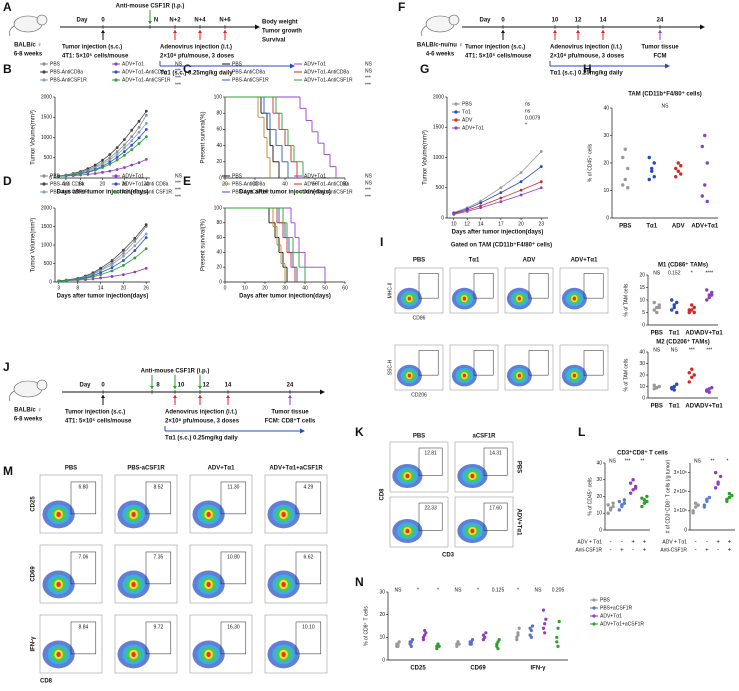 The image size is (739, 691). Describe the element at coordinates (147, 192) in the screenshot. I see `legend-label: ADV+Tα1-Anti CSF1R` at that location.